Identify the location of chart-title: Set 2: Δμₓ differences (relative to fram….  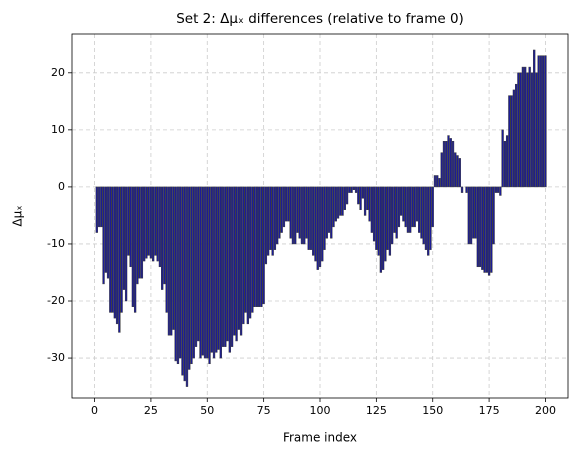
(320, 19).